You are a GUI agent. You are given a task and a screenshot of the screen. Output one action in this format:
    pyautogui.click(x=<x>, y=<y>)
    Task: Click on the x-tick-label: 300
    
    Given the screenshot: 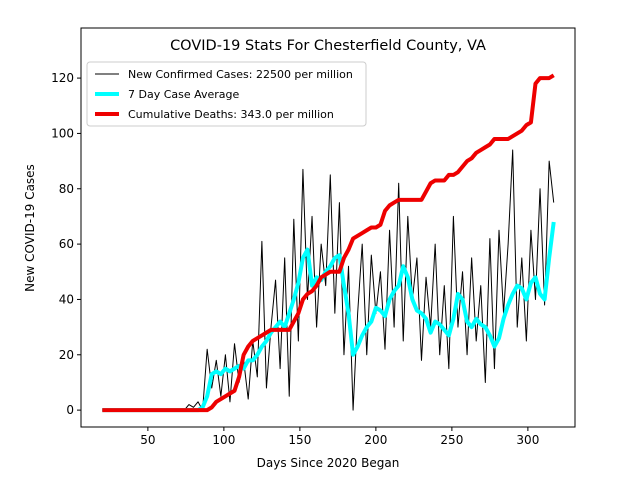 What is the action you would take?
    pyautogui.click(x=527, y=440)
    